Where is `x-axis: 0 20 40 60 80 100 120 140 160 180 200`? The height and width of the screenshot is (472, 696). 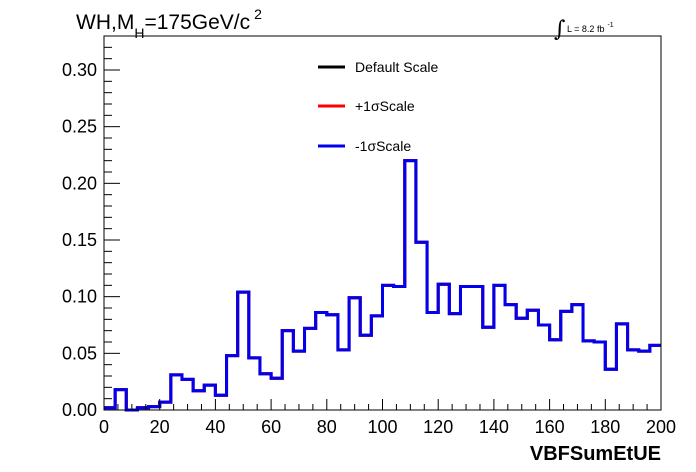
x-axis: 0 20 40 60 80 100 120 140 160 180 200 is located at coordinates (387, 418).